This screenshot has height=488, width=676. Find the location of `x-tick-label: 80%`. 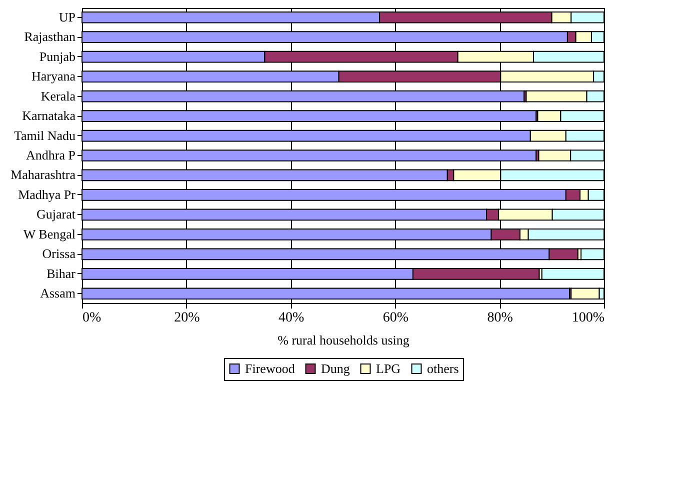

x-tick-label: 80% is located at coordinates (500, 318).